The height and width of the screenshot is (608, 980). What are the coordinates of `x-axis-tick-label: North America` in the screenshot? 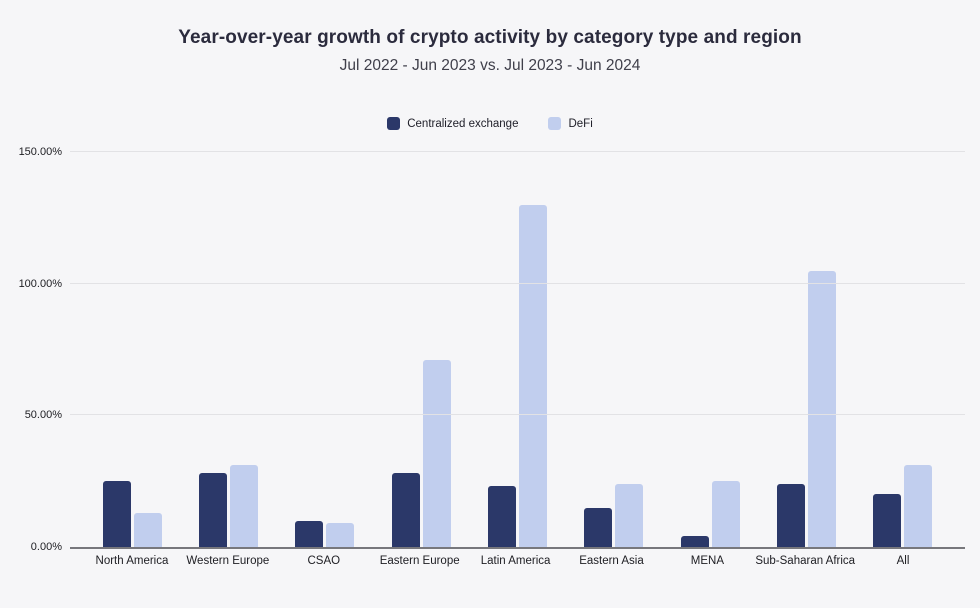 It's located at (132, 561).